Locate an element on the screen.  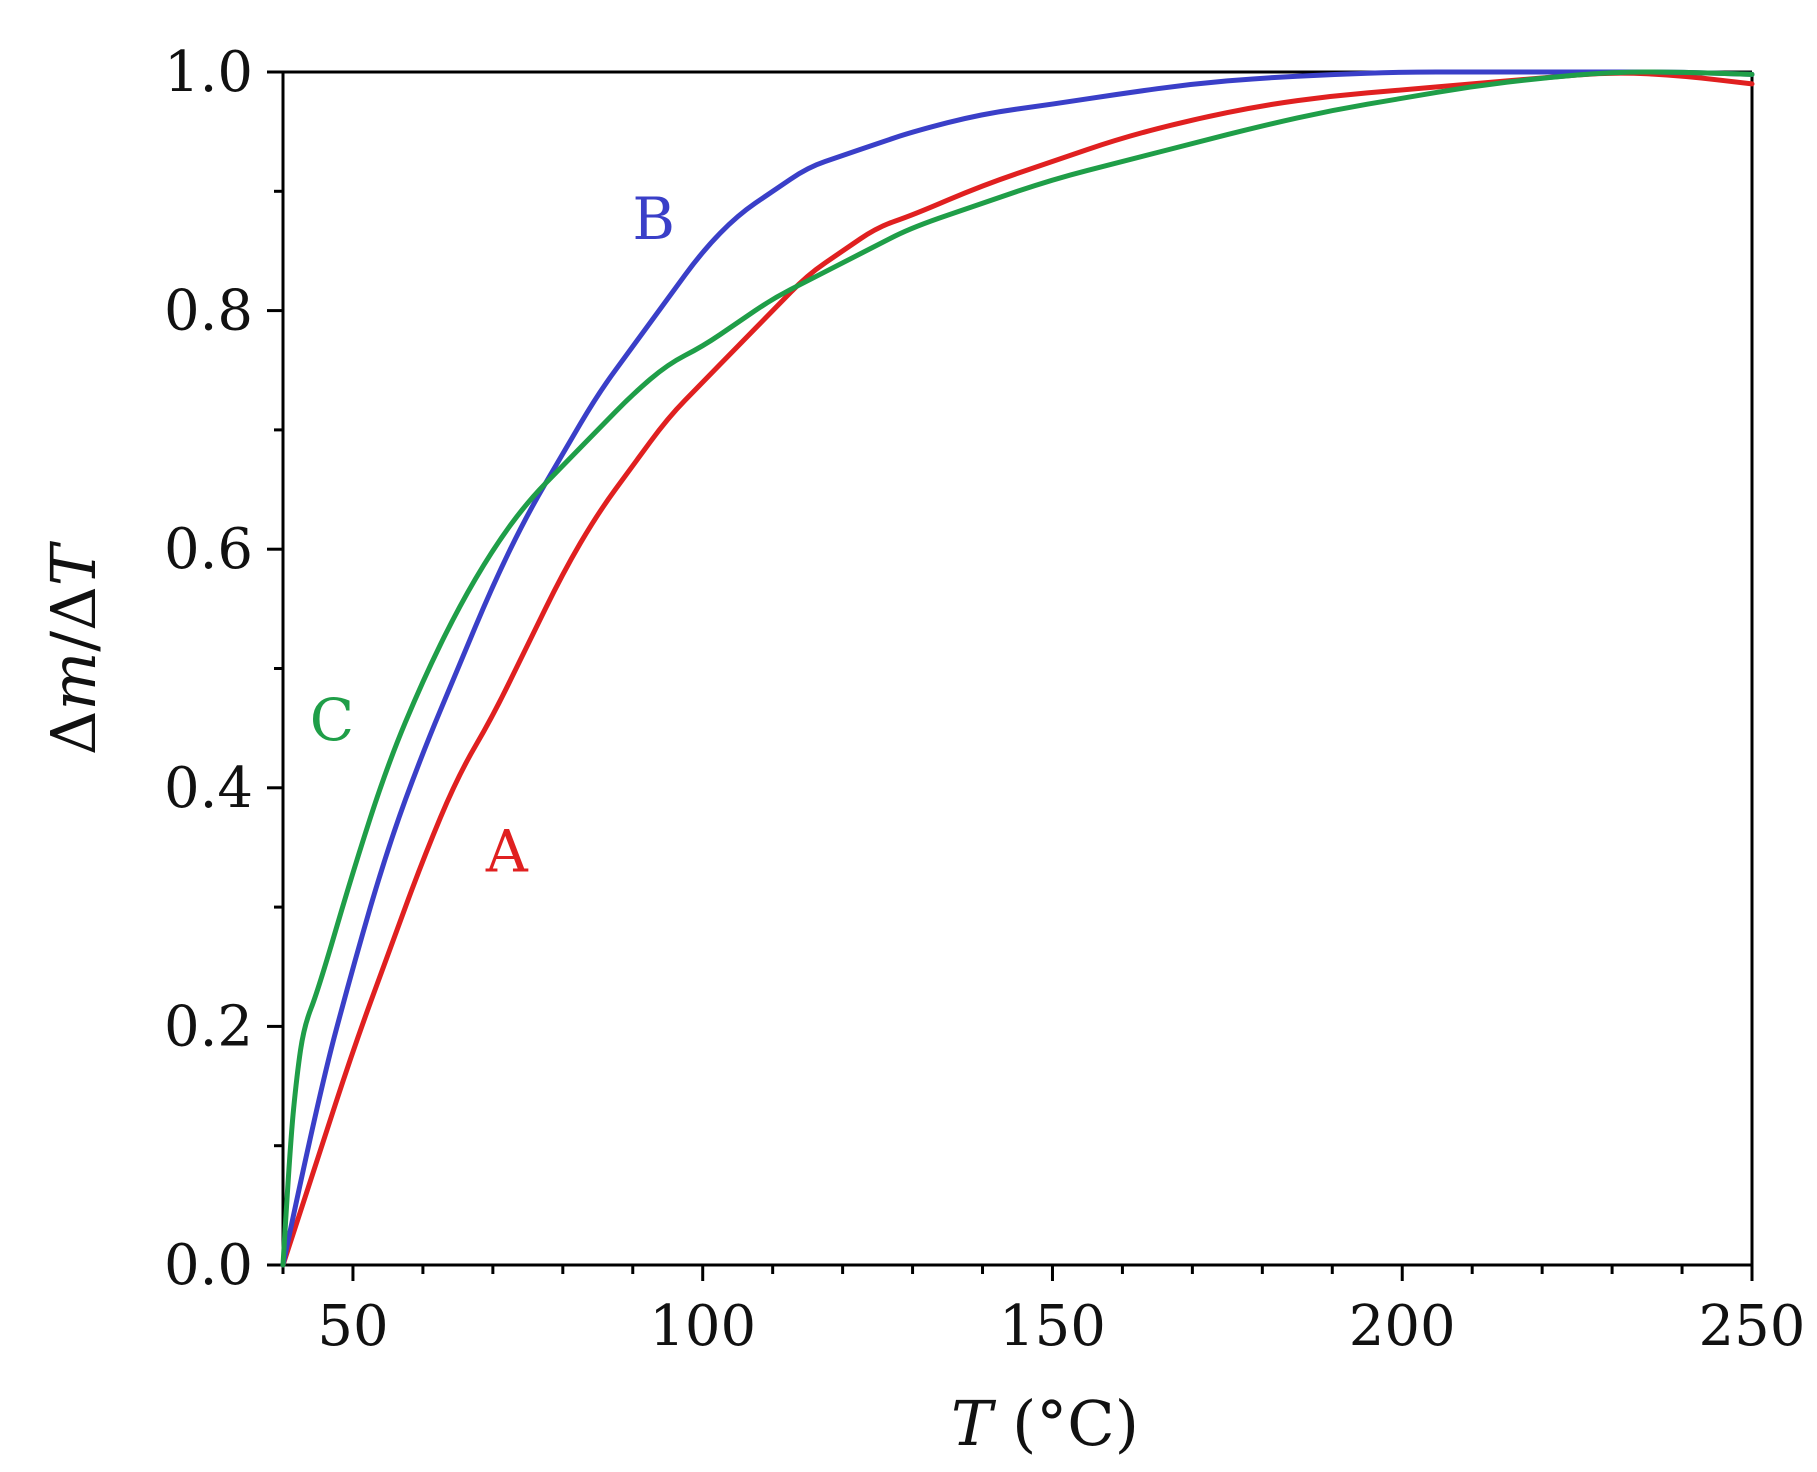
x-axis-unit: (°C) is located at coordinates (1065, 1423).